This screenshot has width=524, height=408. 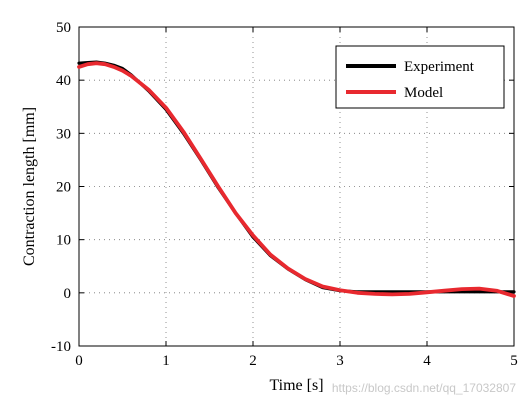 What do you see at coordinates (427, 361) in the screenshot?
I see `x-tick-label: 4` at bounding box center [427, 361].